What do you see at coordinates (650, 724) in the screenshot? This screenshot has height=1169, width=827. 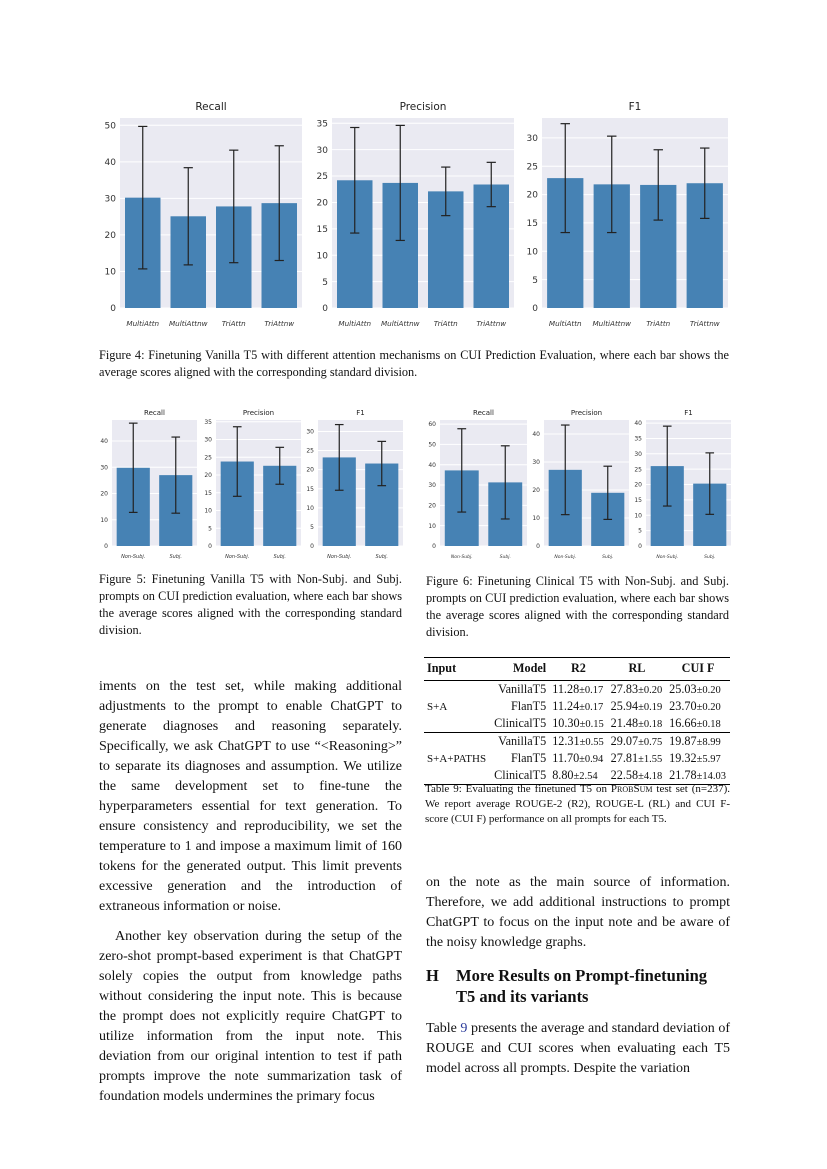 I see `std-value: ±0.18` at bounding box center [650, 724].